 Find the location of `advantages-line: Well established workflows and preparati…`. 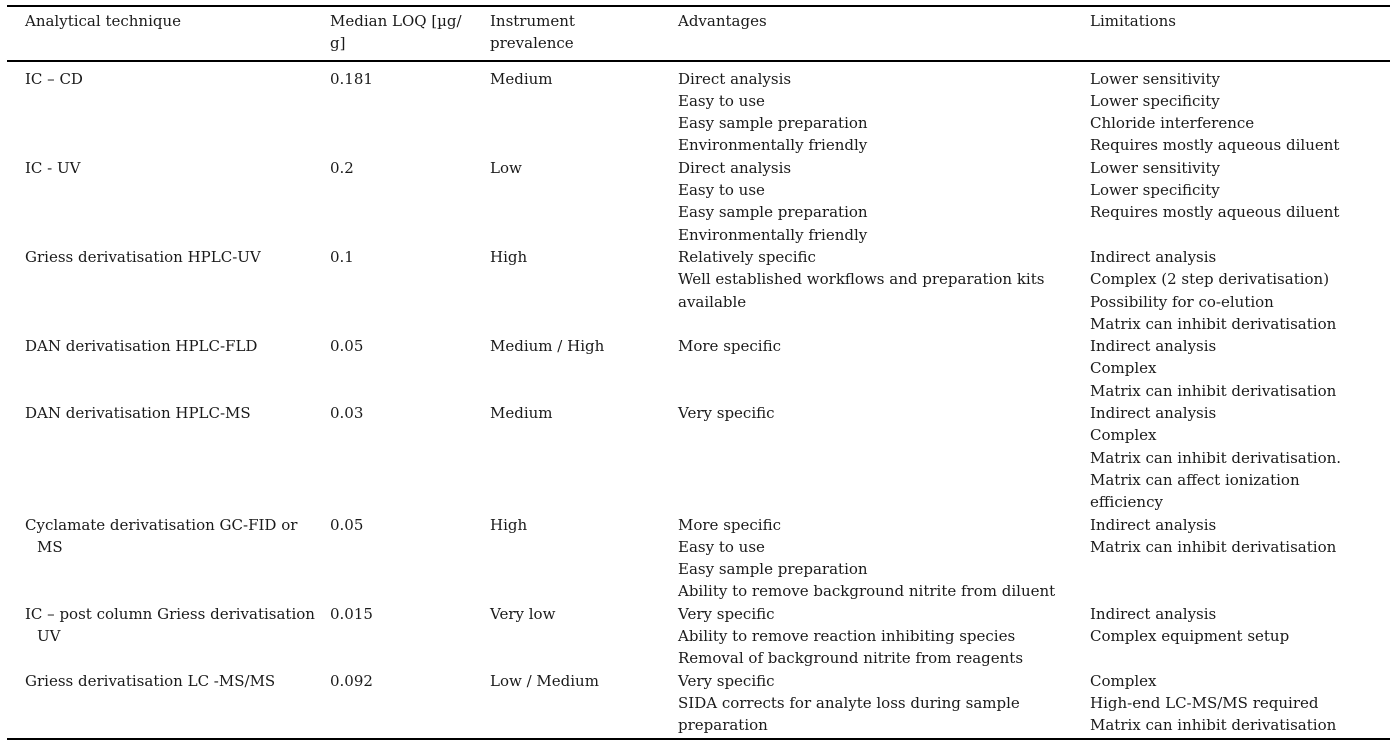

advantages-line: Well established workflows and preparati… is located at coordinates (861, 279).